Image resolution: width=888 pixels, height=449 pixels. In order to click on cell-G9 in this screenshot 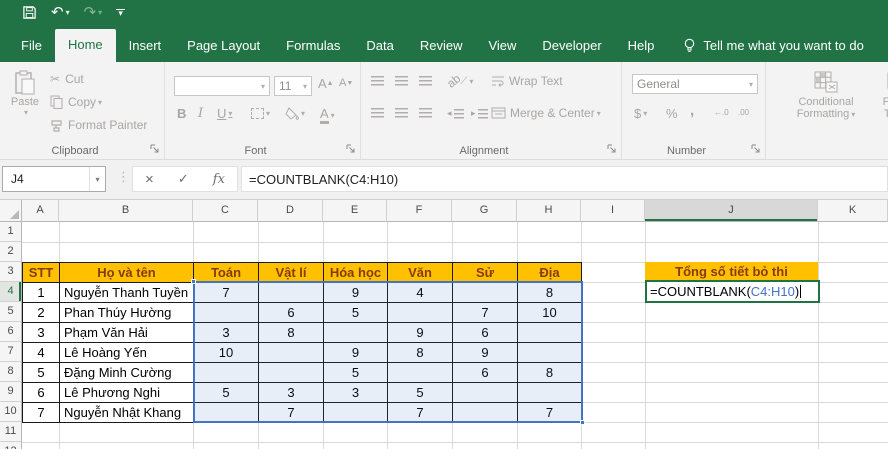, I will do `click(485, 392)`.